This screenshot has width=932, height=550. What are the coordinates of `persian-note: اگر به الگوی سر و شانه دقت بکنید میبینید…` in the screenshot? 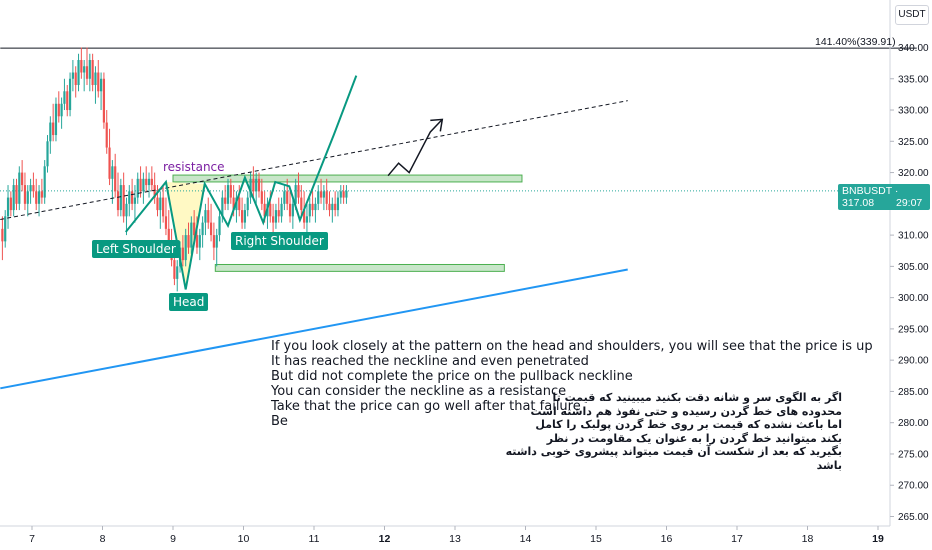 It's located at (673, 431).